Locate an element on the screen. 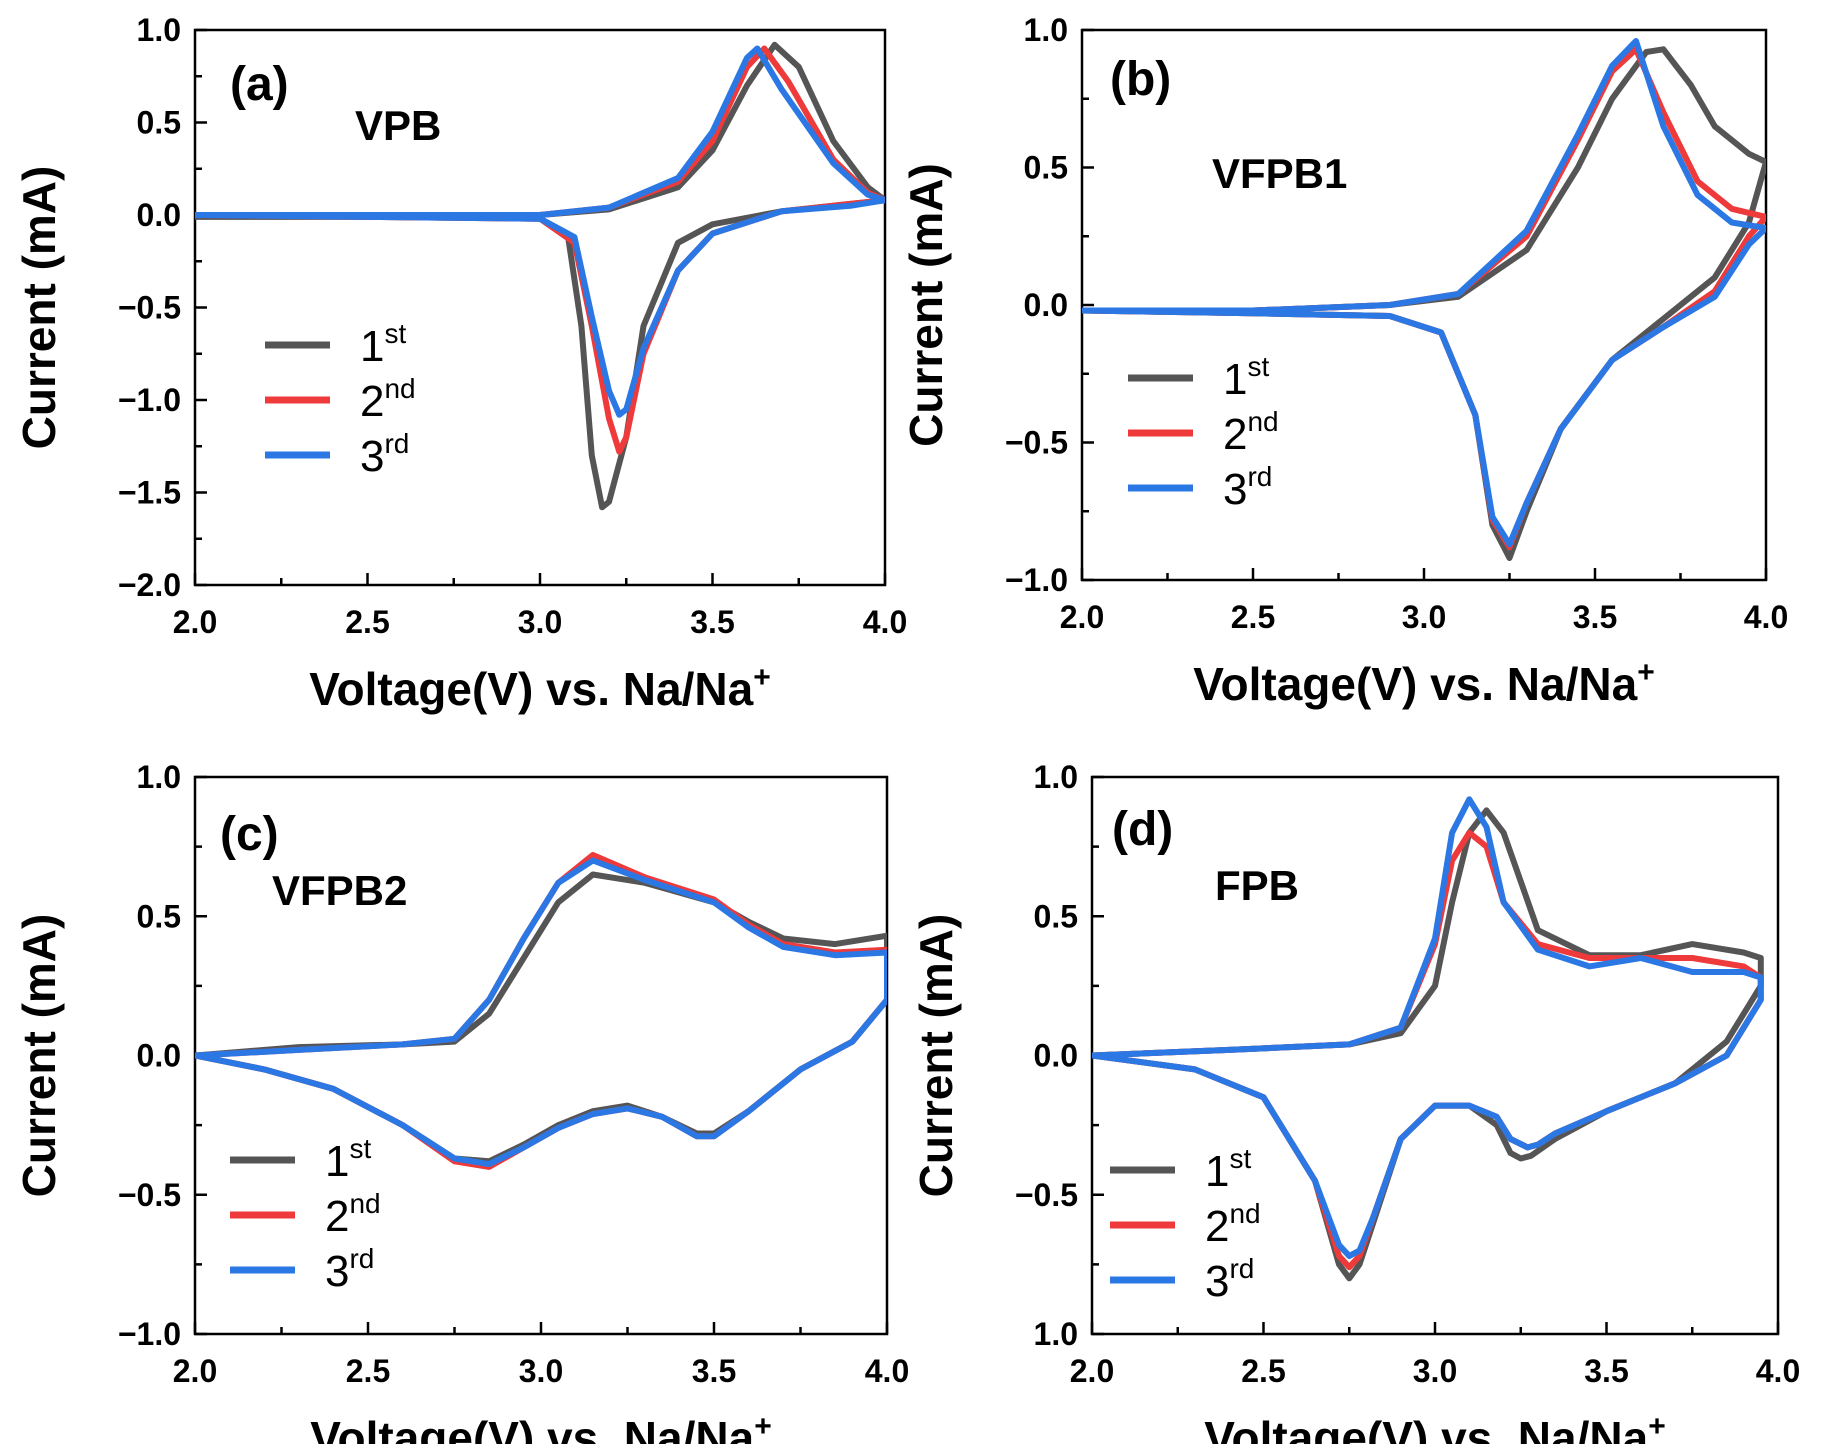 The width and height of the screenshot is (1824, 1444). sample-label: VPB is located at coordinates (398, 125).